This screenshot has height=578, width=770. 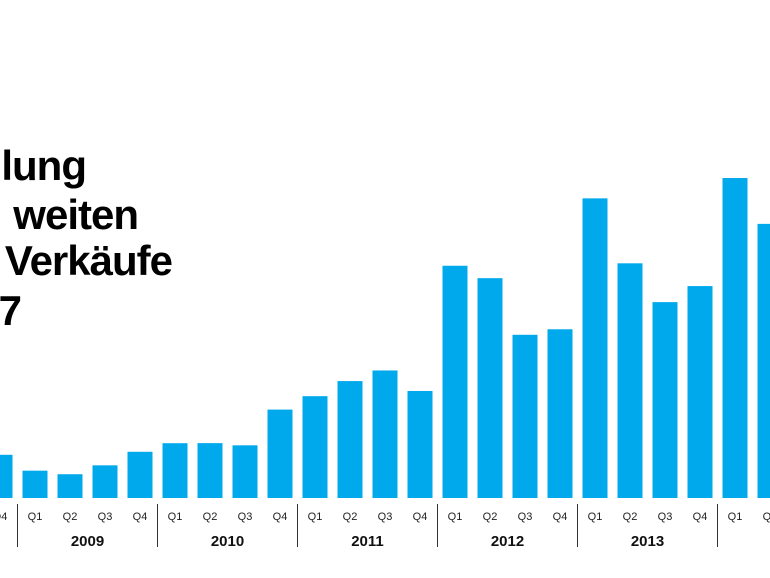 What do you see at coordinates (10, 310) in the screenshot?
I see `chart-title-line: 7` at bounding box center [10, 310].